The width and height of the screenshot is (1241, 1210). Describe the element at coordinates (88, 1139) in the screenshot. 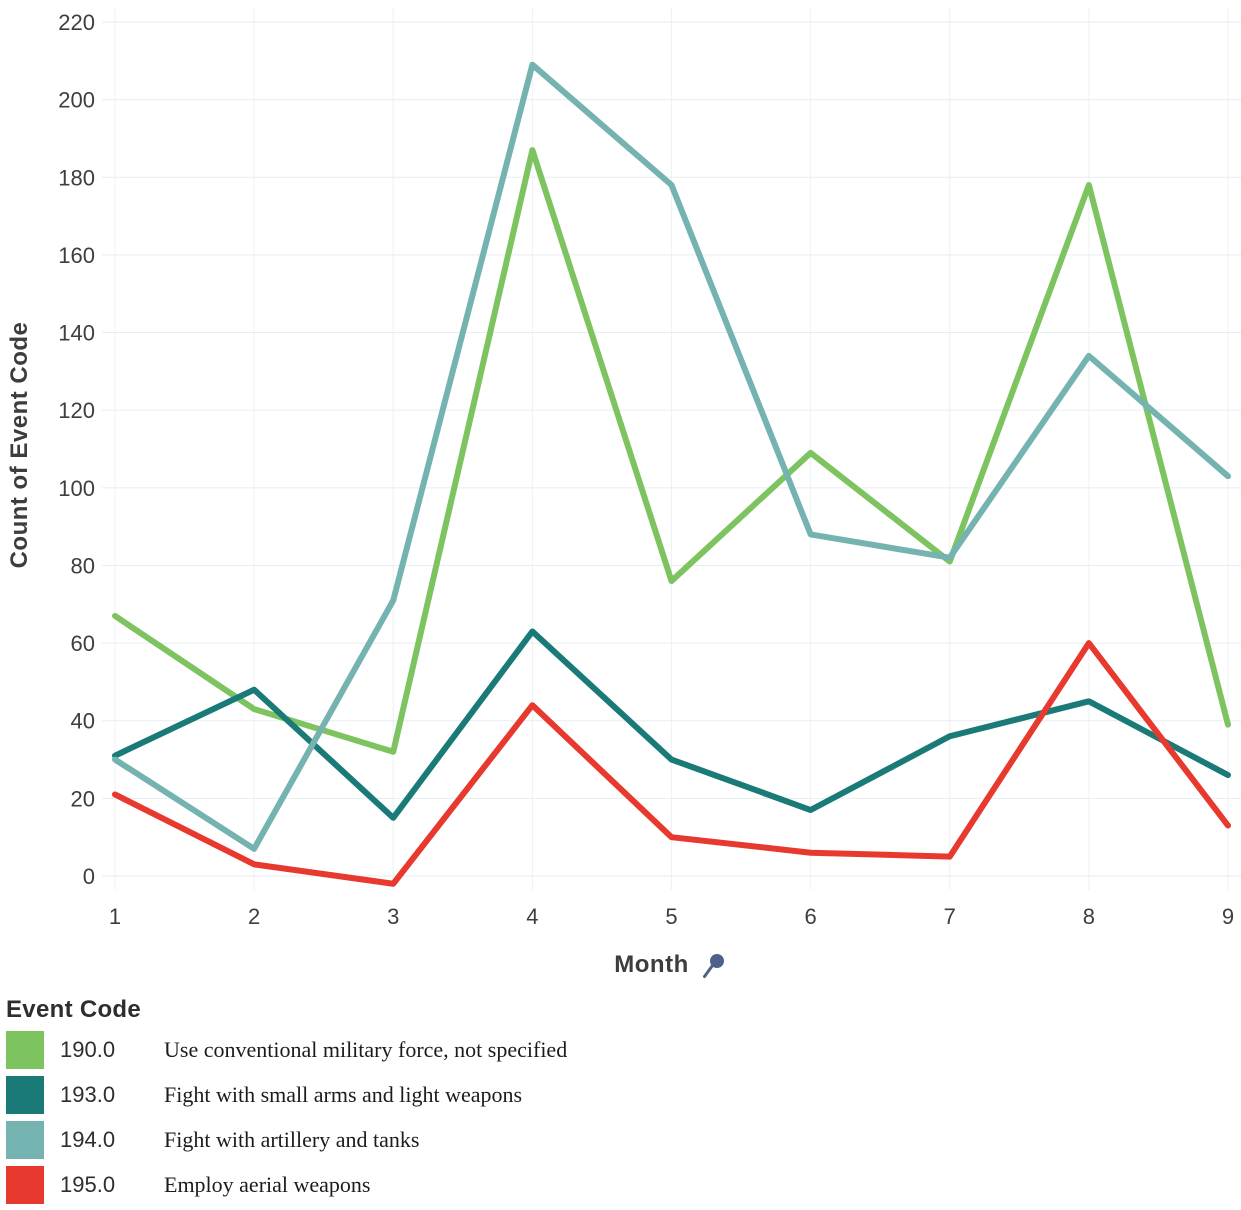

I see `legend-code: 194.0` at that location.